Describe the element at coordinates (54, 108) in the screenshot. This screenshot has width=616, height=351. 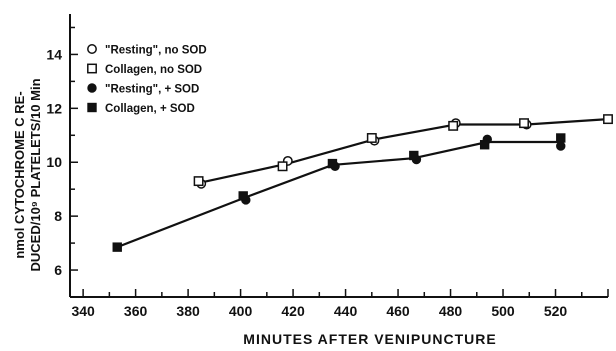
I see `y-tick-label: 12` at that location.